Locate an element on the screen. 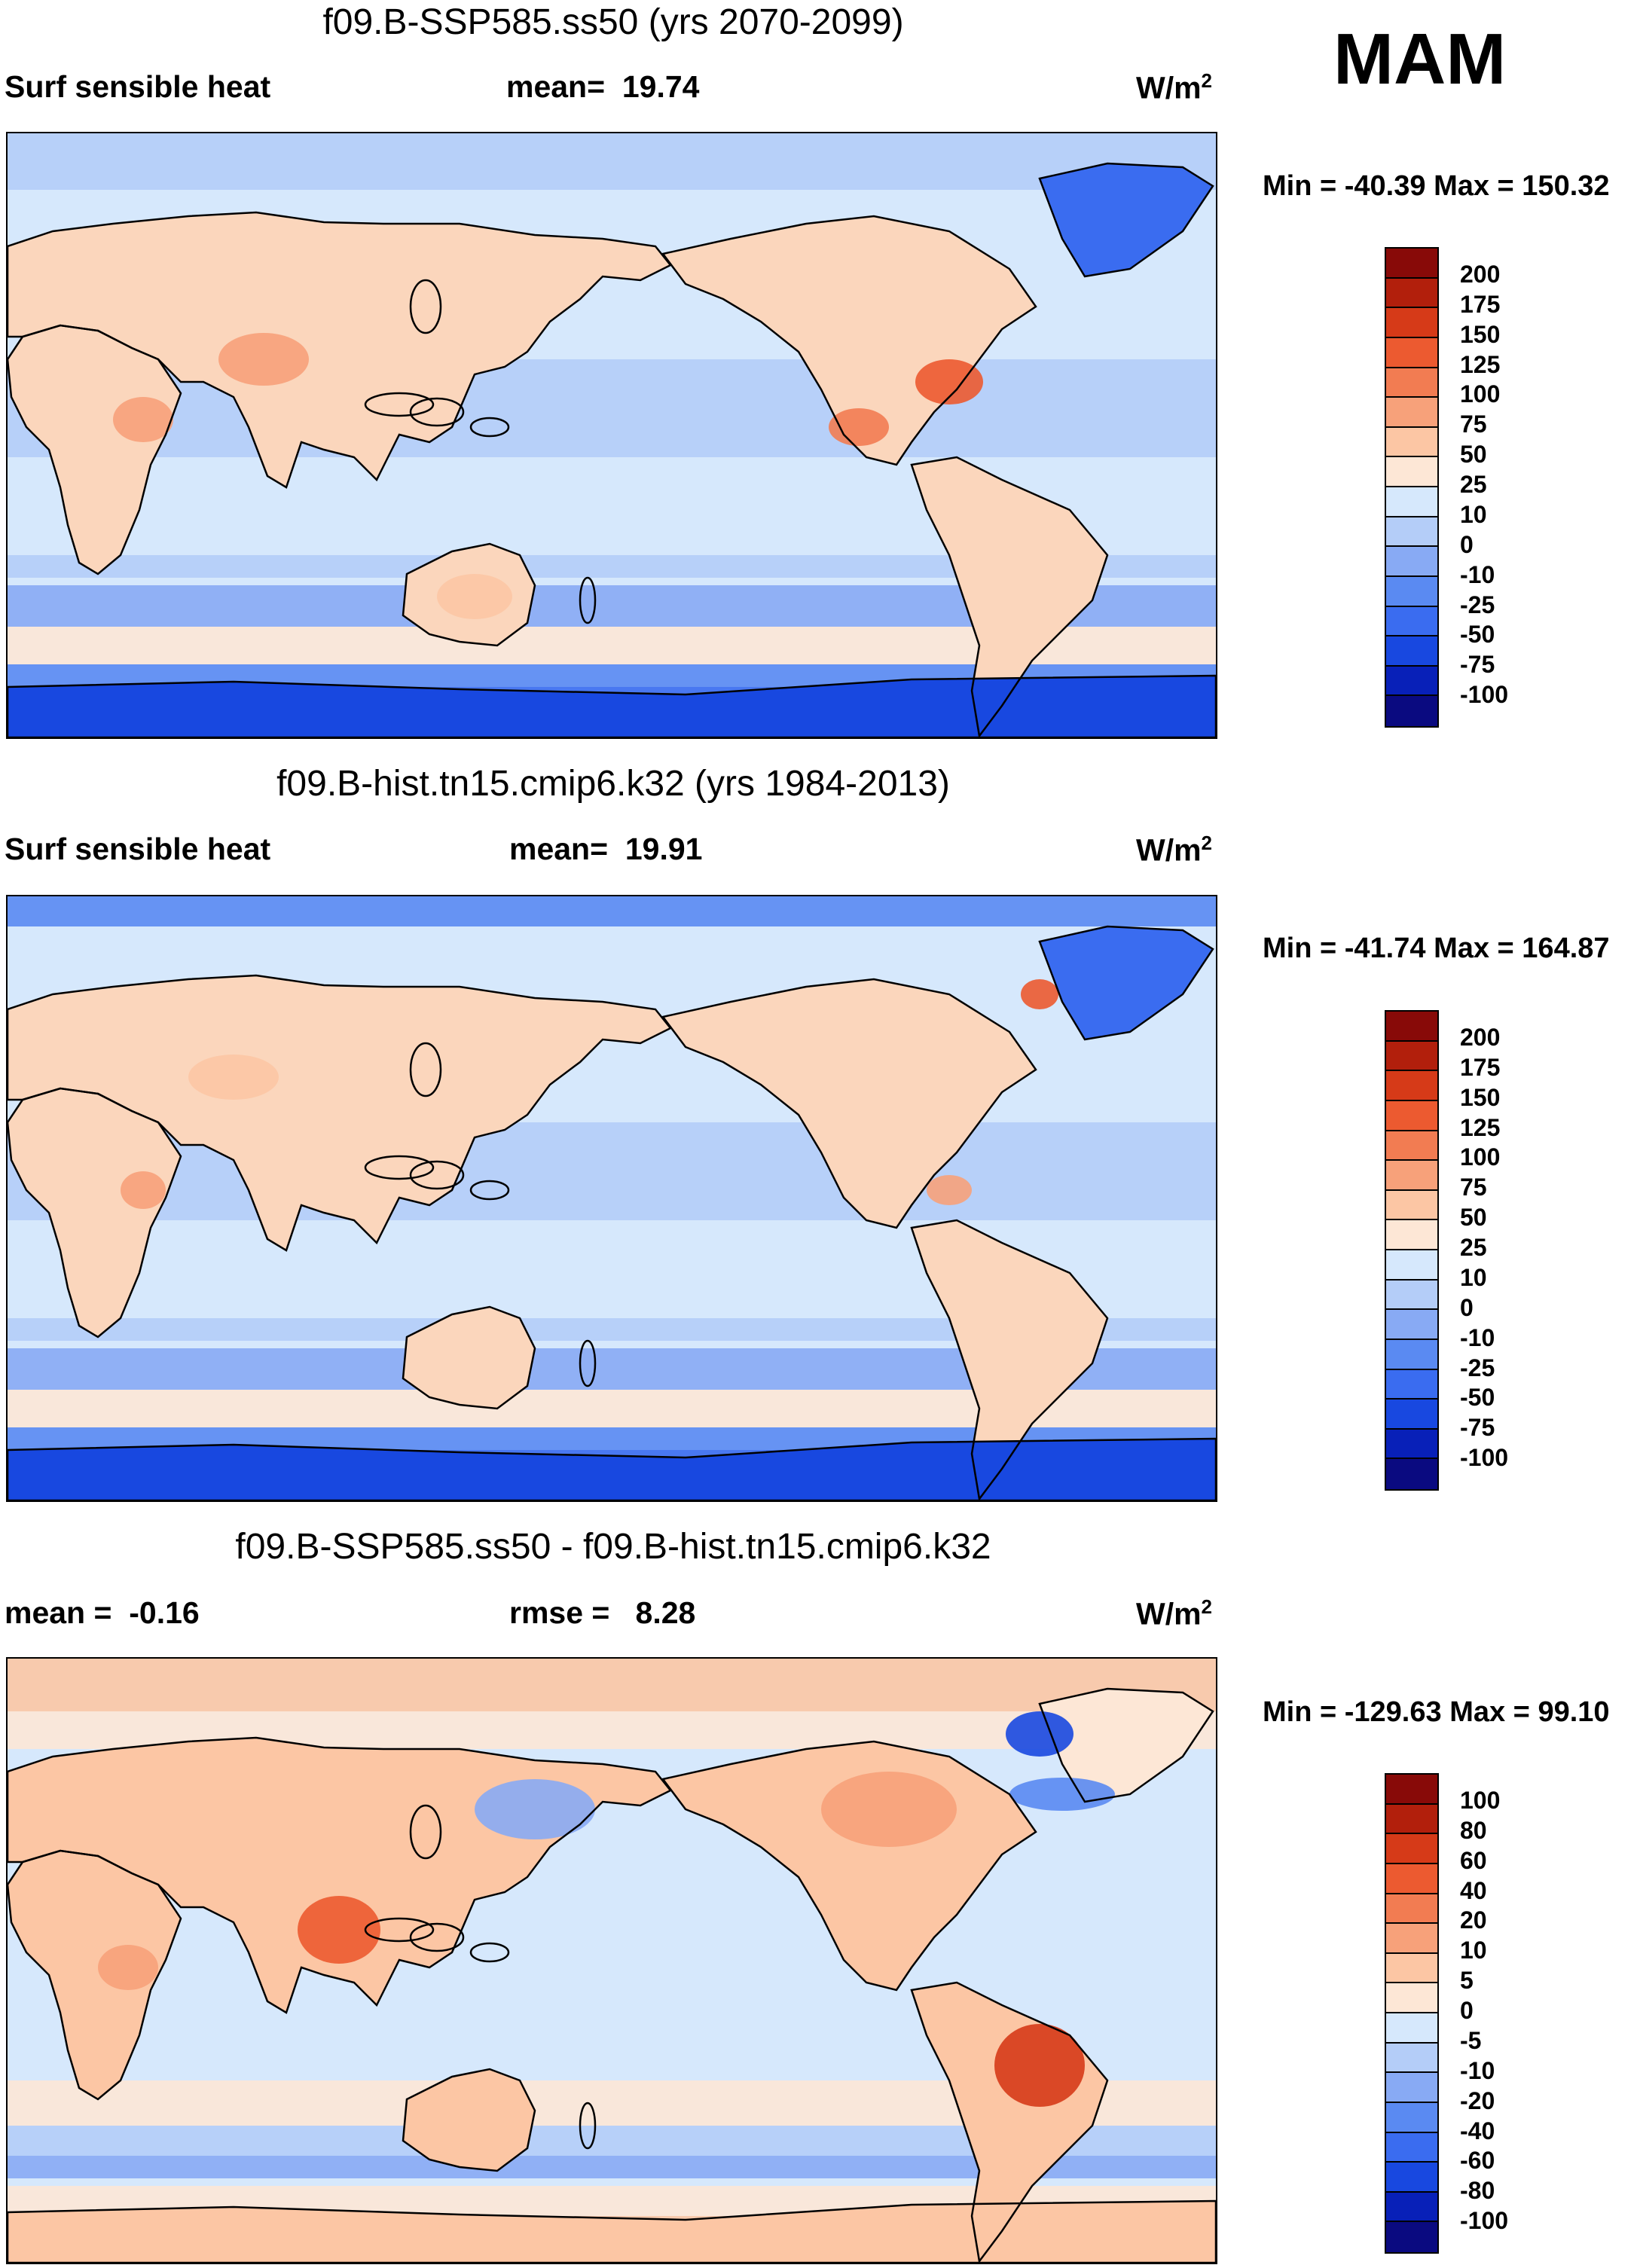  coastline-namerica is located at coordinates (849, 1103).